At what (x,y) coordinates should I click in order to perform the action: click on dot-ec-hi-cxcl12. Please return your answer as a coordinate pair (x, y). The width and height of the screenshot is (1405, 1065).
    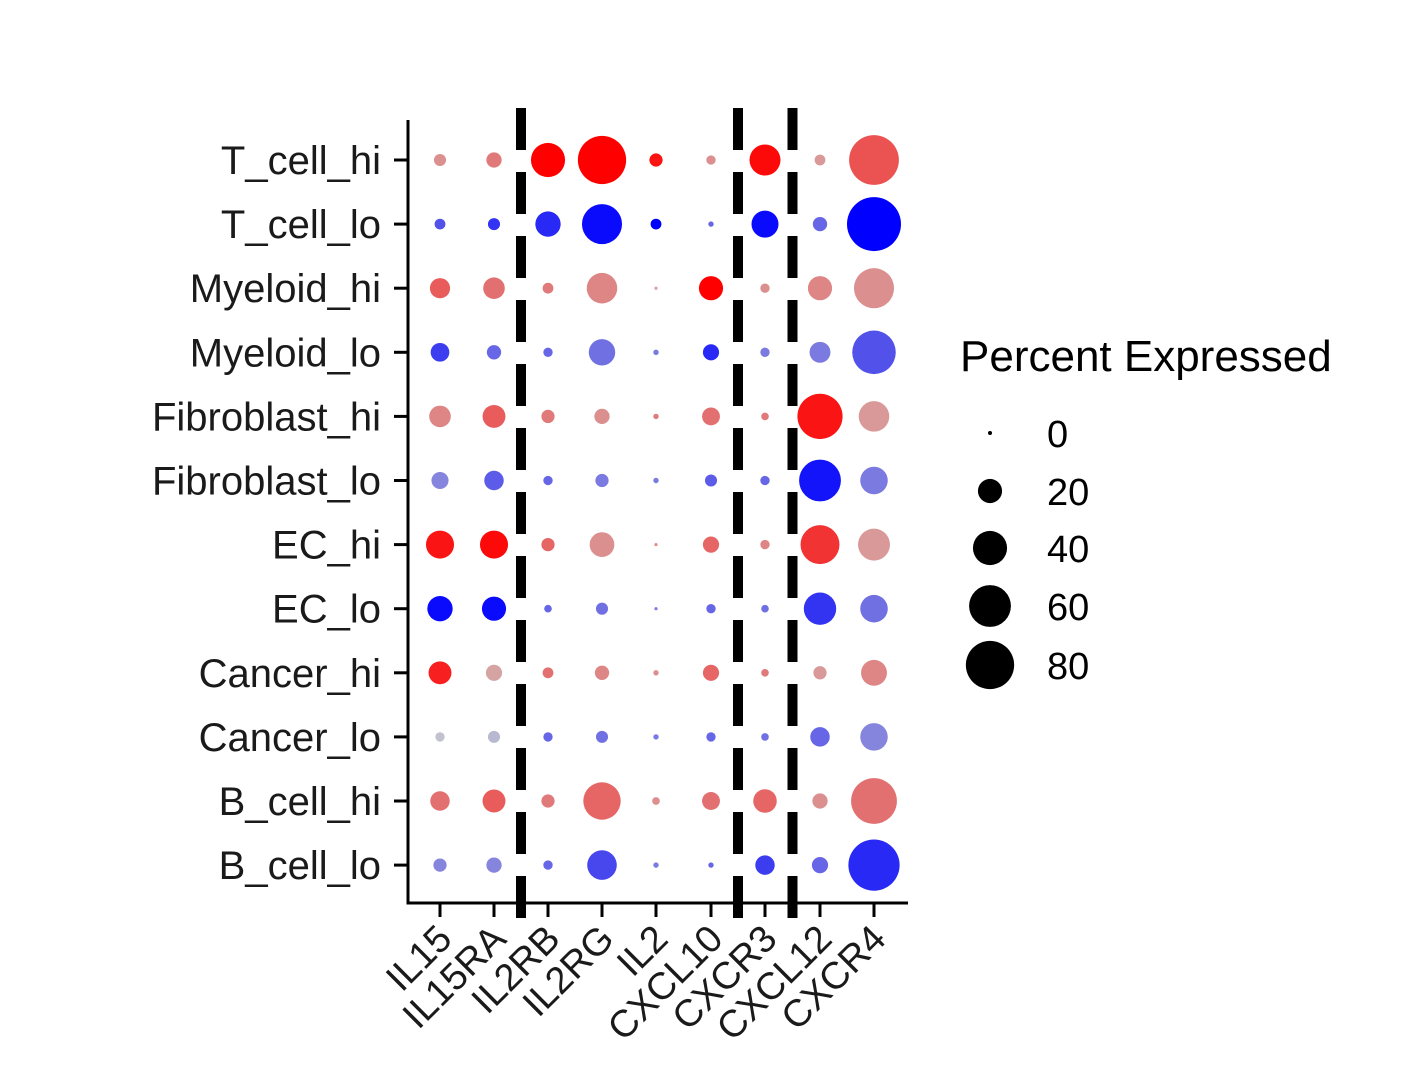
    Looking at the image, I should click on (820, 545).